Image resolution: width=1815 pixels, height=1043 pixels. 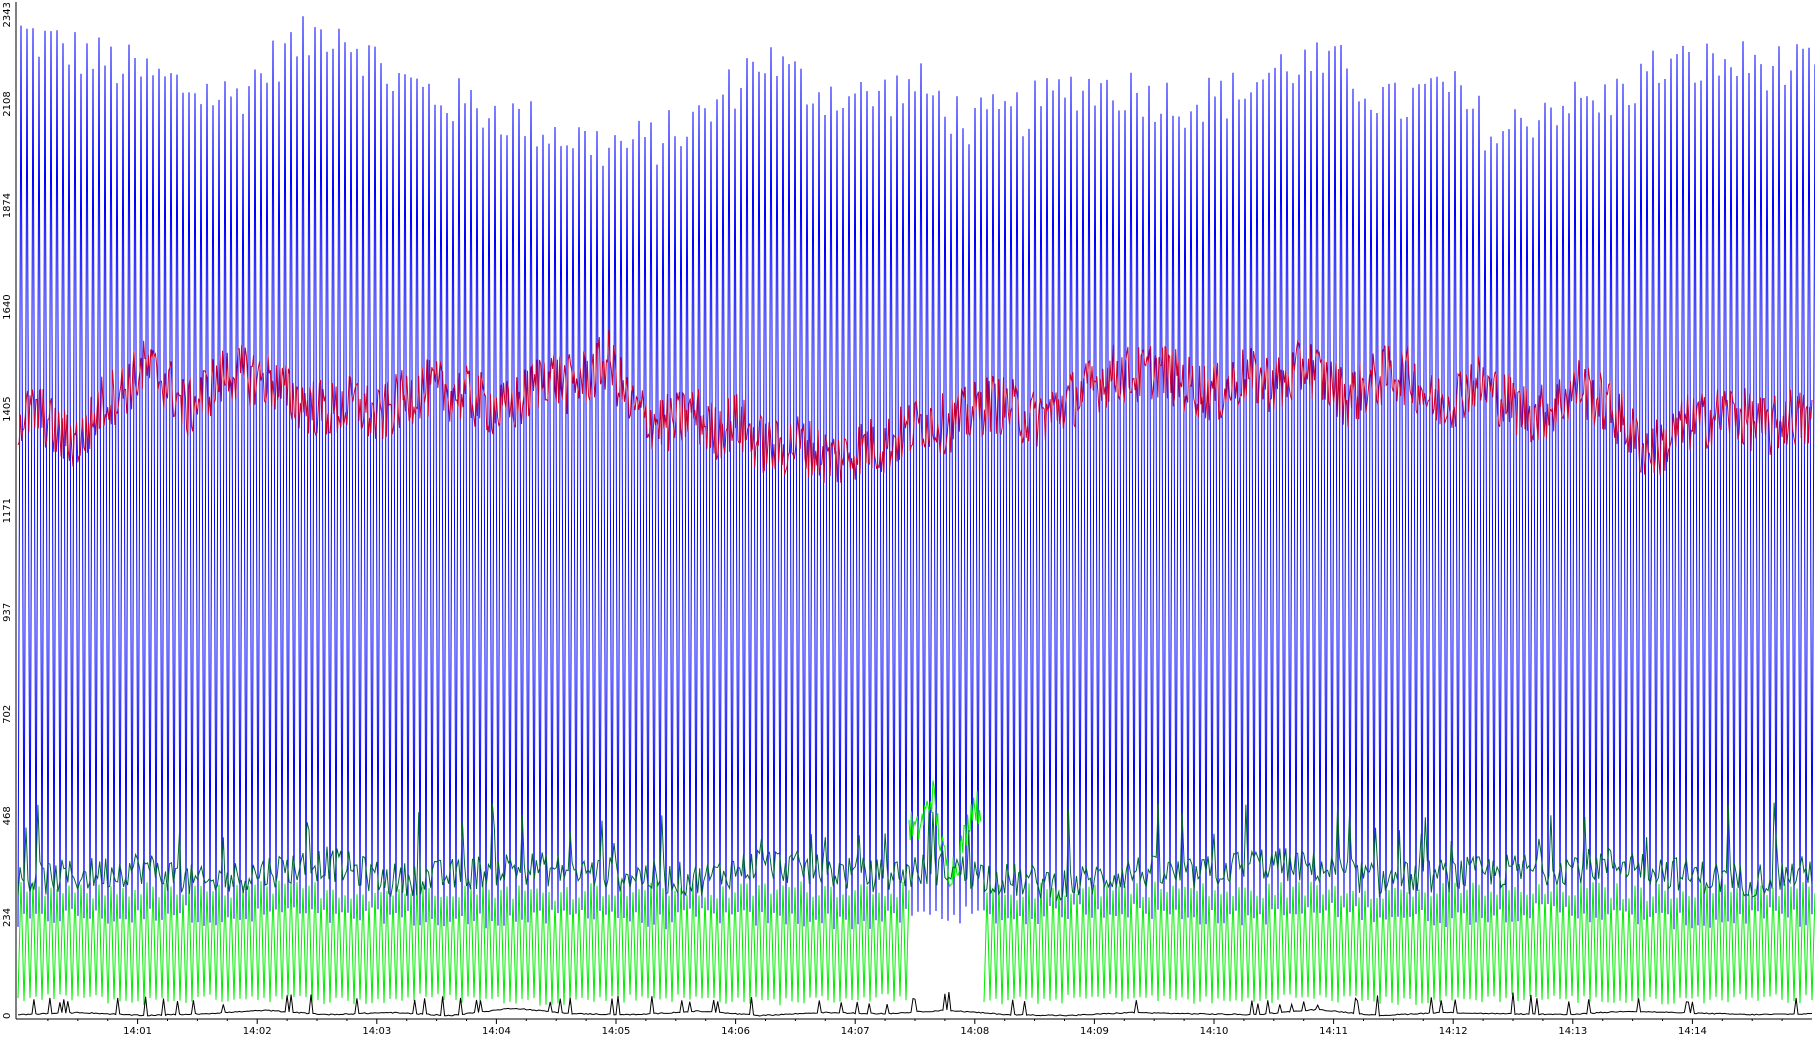 I want to click on x-tick-label-12: 14:13, so click(x=1572, y=1031).